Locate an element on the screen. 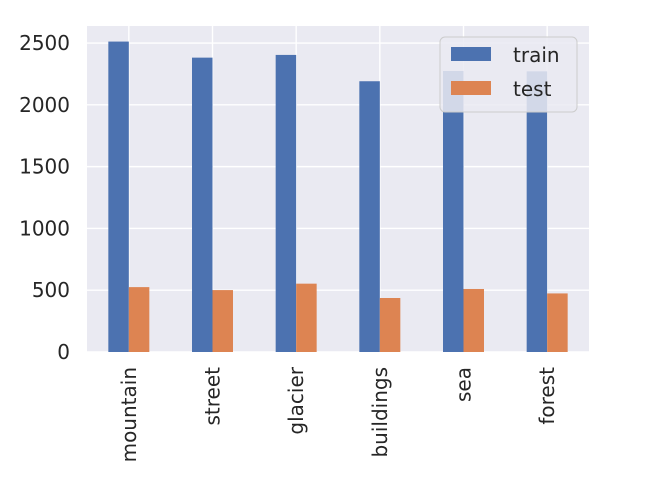 This screenshot has width=647, height=500. bar-train-forest is located at coordinates (537, 211).